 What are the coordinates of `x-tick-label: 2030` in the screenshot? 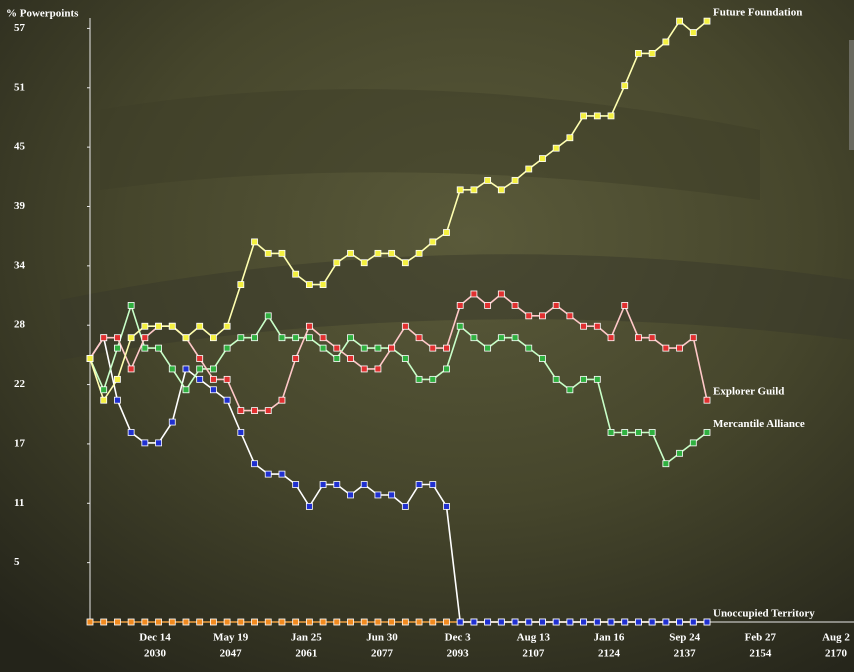 It's located at (155, 654).